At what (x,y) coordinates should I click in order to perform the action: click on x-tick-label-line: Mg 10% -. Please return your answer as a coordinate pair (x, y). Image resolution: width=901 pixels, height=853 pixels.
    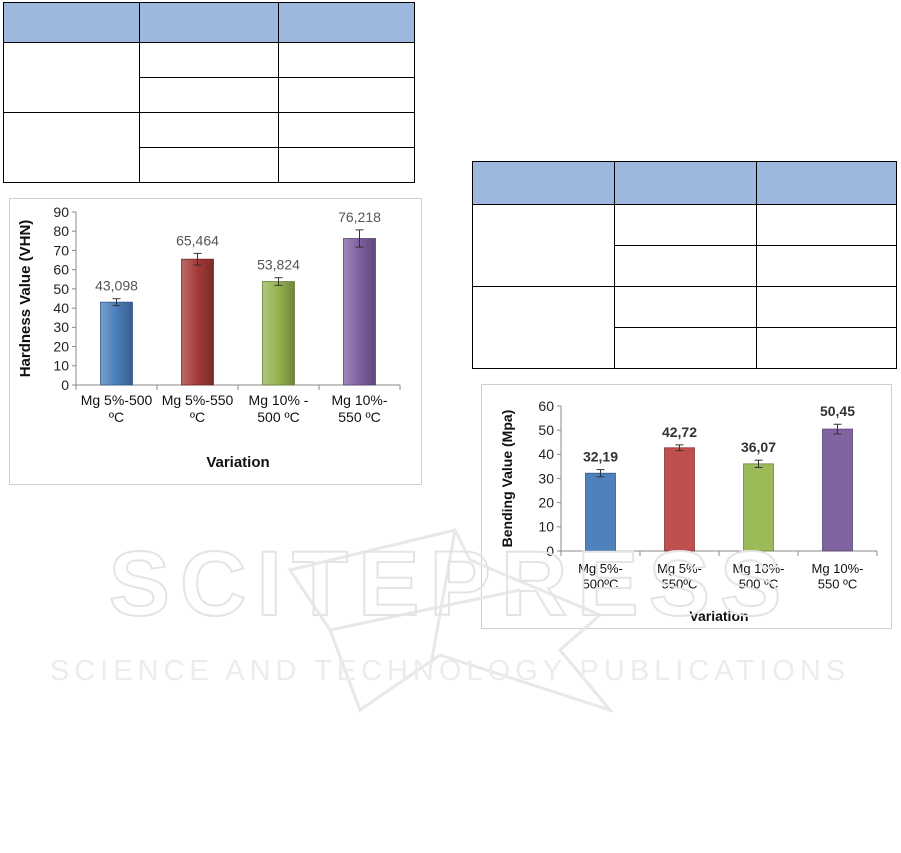
    Looking at the image, I should click on (279, 400).